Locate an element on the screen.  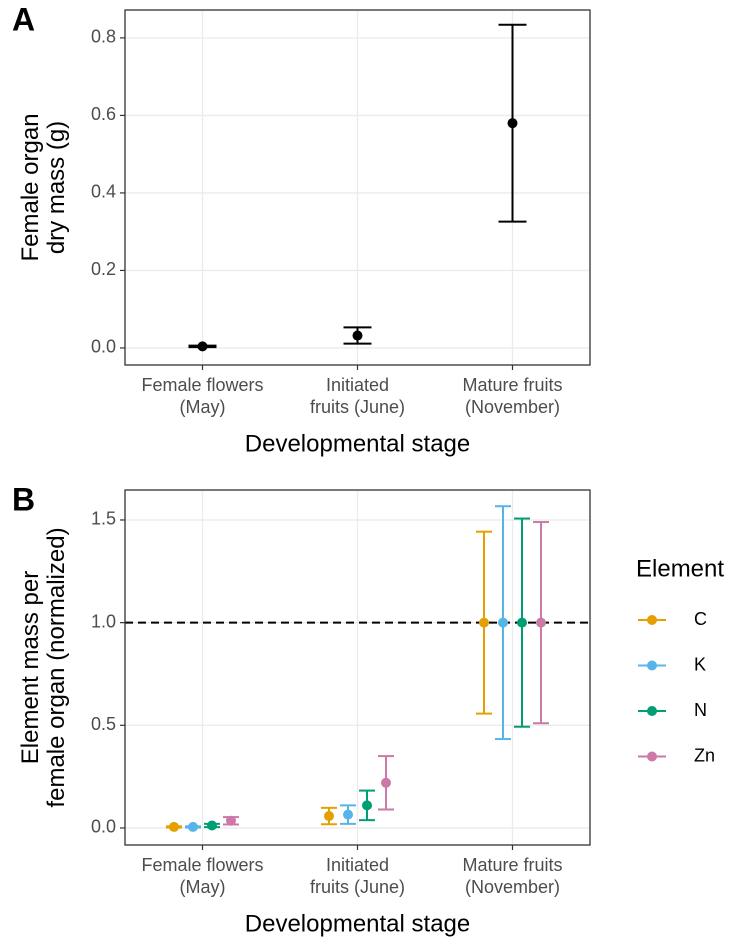
panel-tag: A is located at coordinates (23, 19).